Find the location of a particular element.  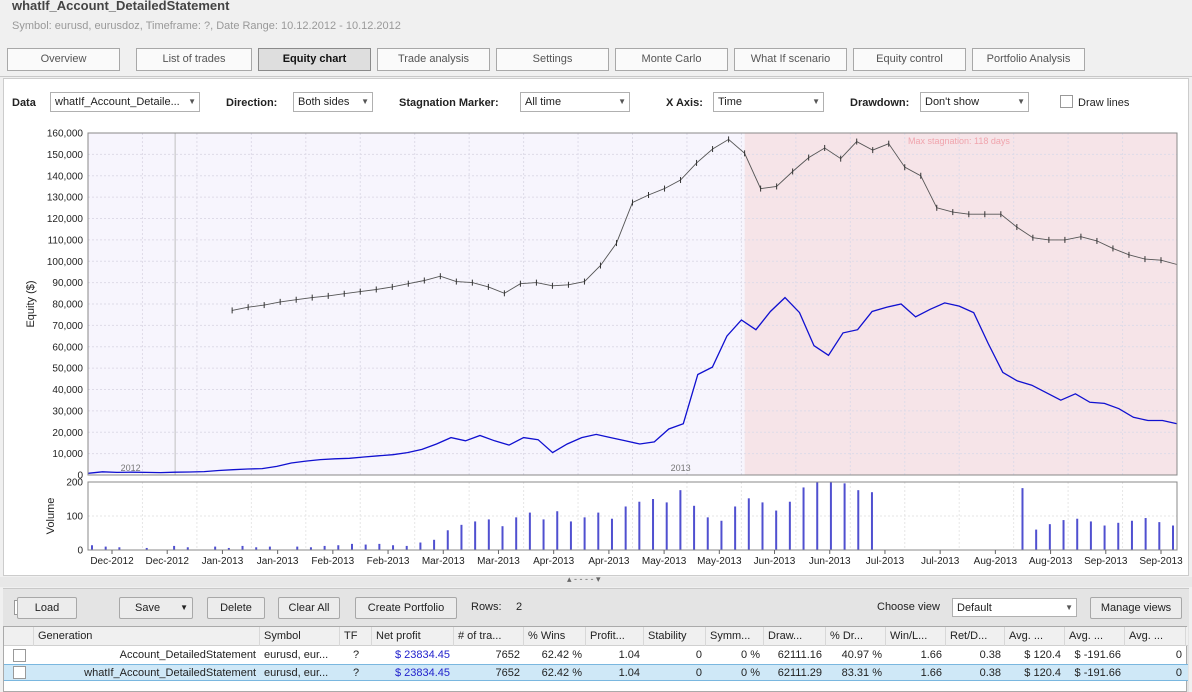

tab-equity-chart: Equity chart is located at coordinates (314, 59).